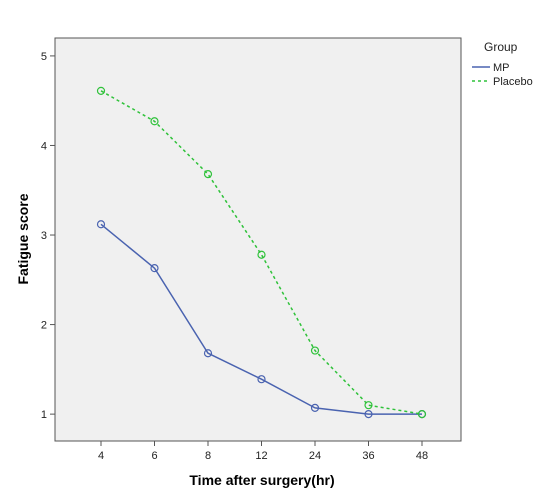 This screenshot has width=542, height=503. I want to click on x-tick-label-8: 8, so click(208, 456).